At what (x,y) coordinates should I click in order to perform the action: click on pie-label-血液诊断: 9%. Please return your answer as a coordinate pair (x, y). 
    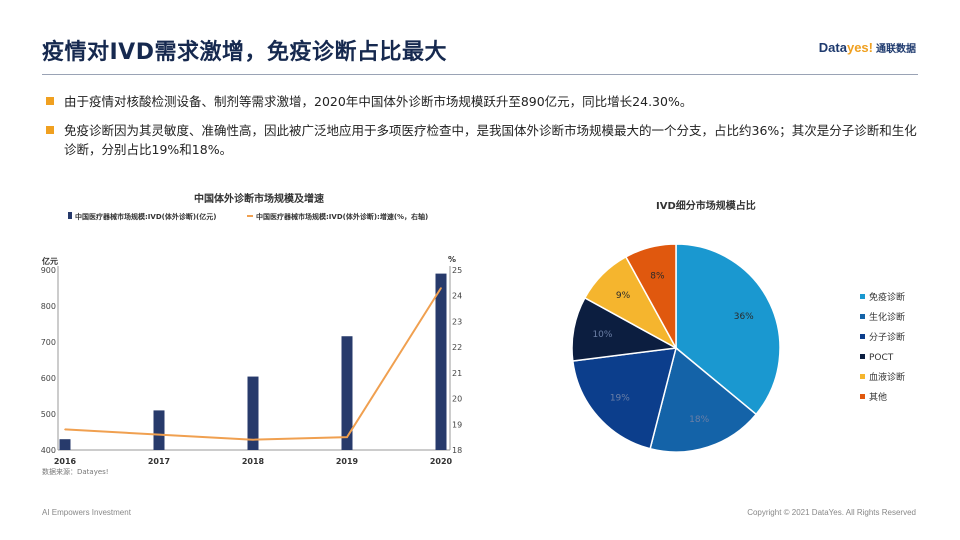
    Looking at the image, I should click on (623, 296).